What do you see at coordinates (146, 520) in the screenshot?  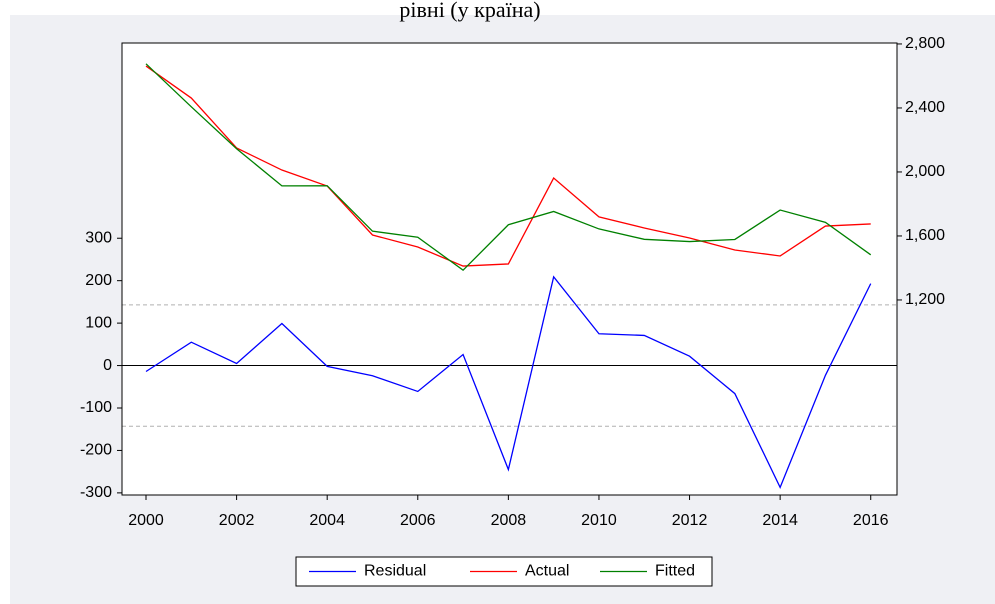 I see `x-tick-label: 2000` at bounding box center [146, 520].